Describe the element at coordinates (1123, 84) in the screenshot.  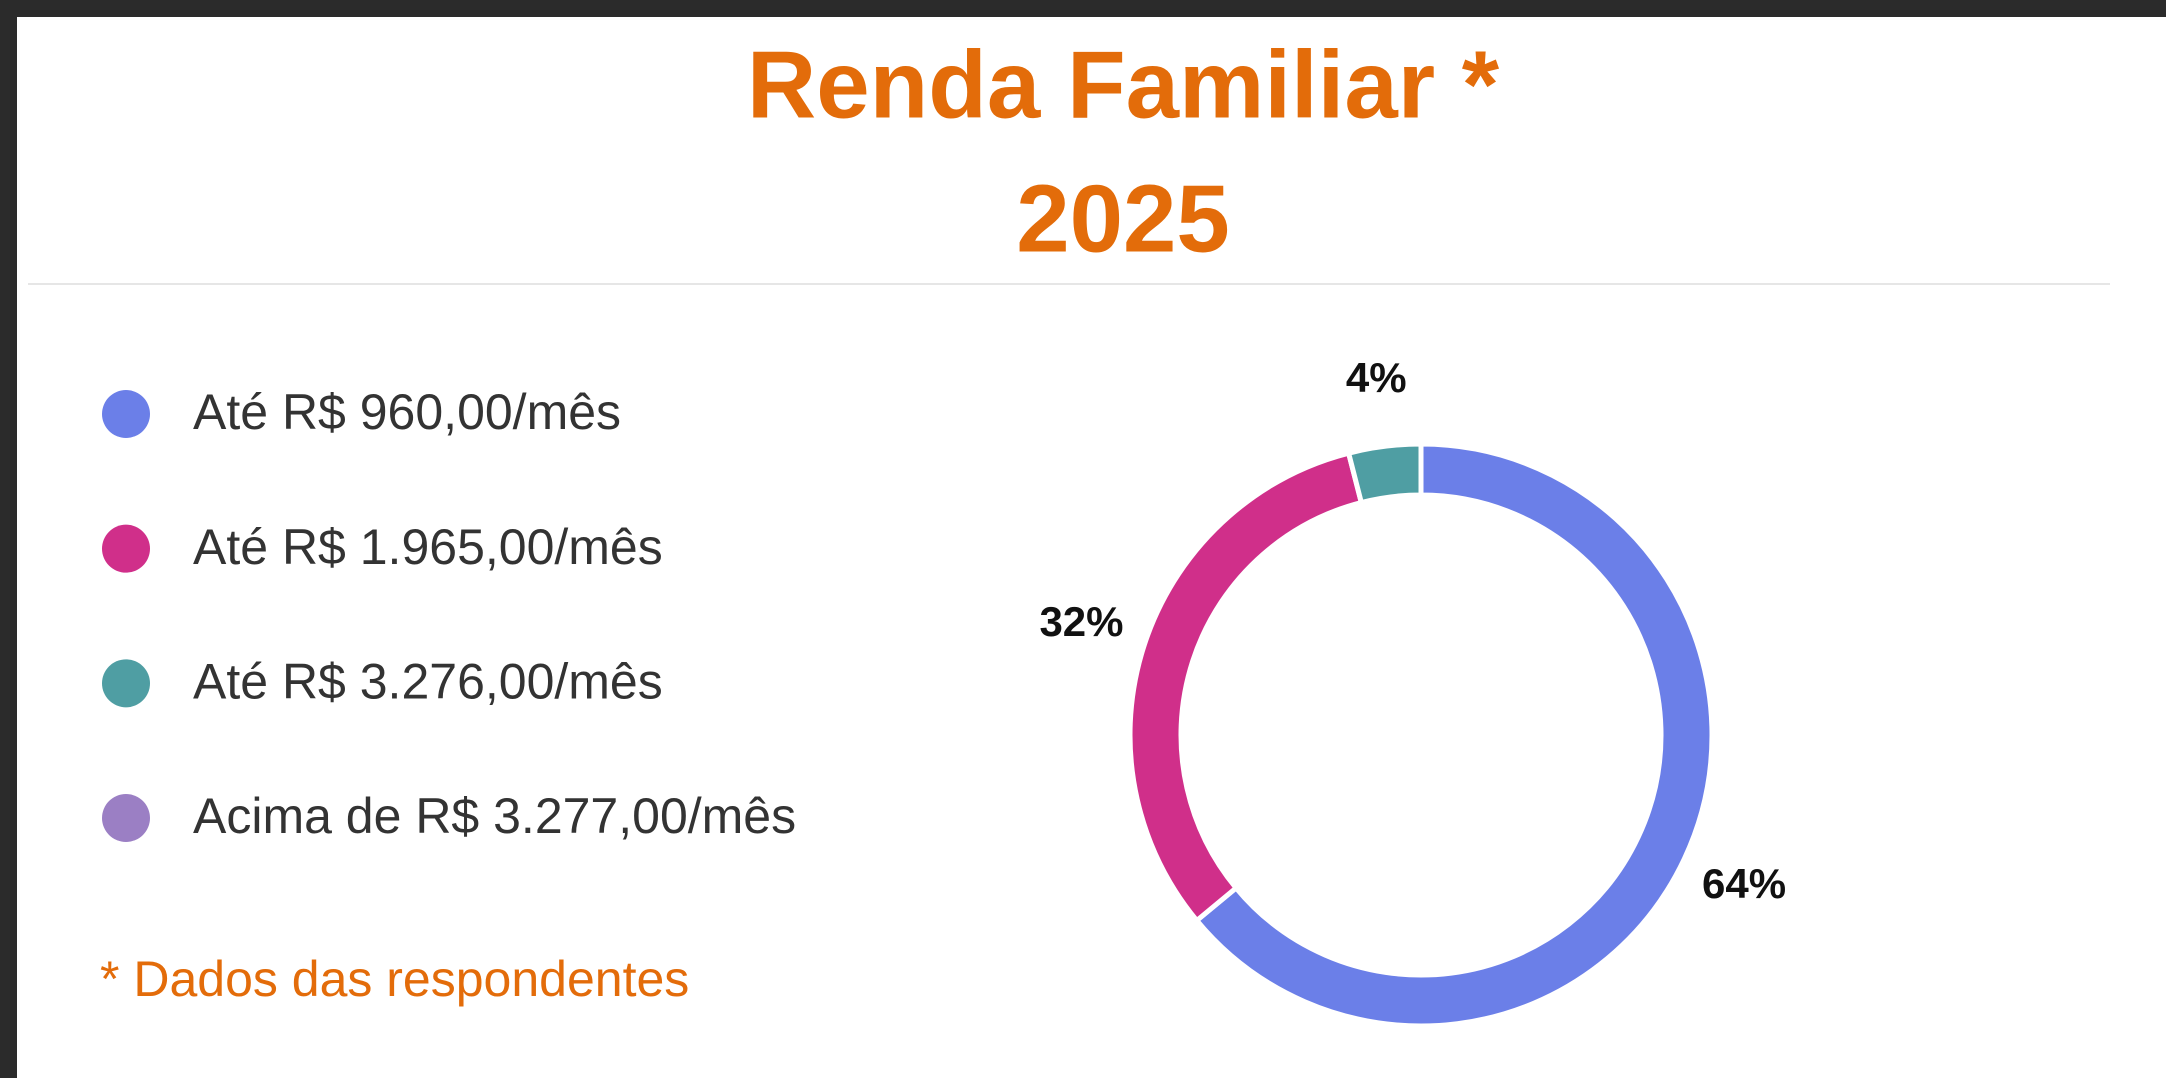
I see `chart-title: Renda Familiar *` at that location.